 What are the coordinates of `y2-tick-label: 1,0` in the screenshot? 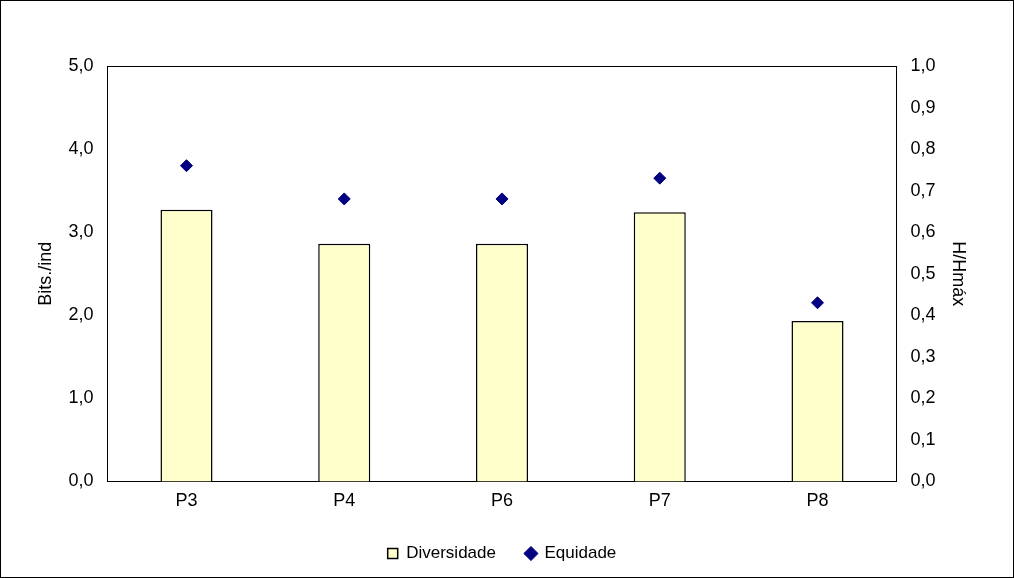 It's located at (923, 64).